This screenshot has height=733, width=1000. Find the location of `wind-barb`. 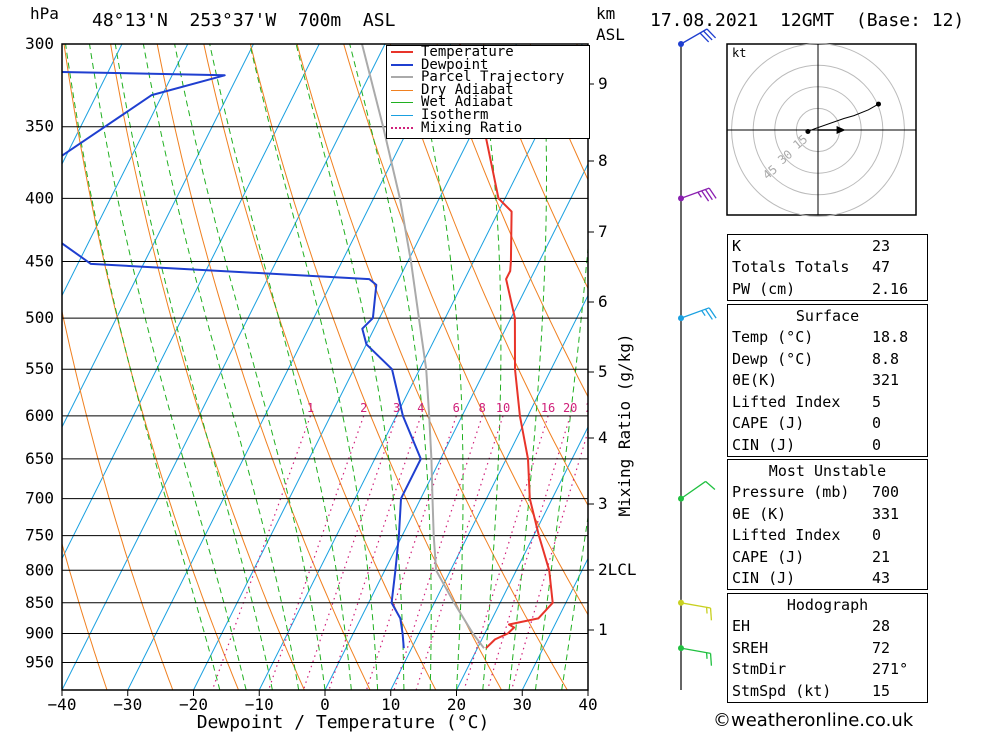

wind-barb is located at coordinates (697, 314).